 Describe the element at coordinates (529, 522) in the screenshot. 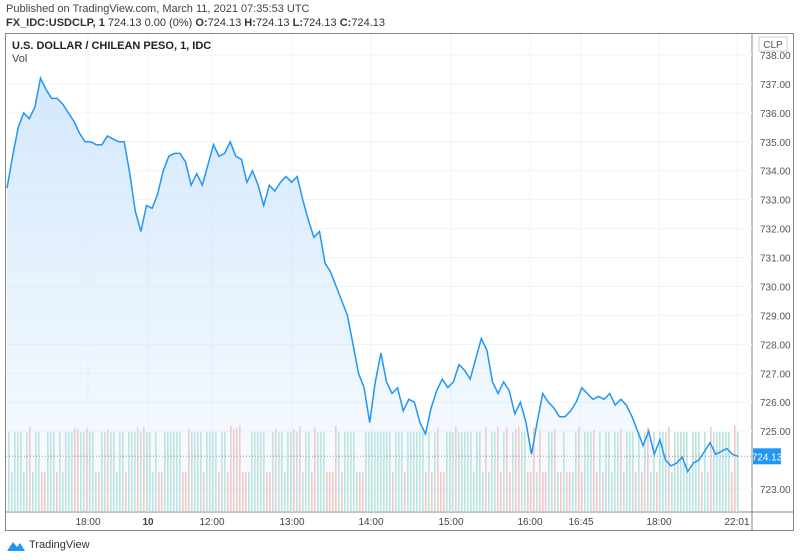

I see `x-tick-label: 16:00` at that location.